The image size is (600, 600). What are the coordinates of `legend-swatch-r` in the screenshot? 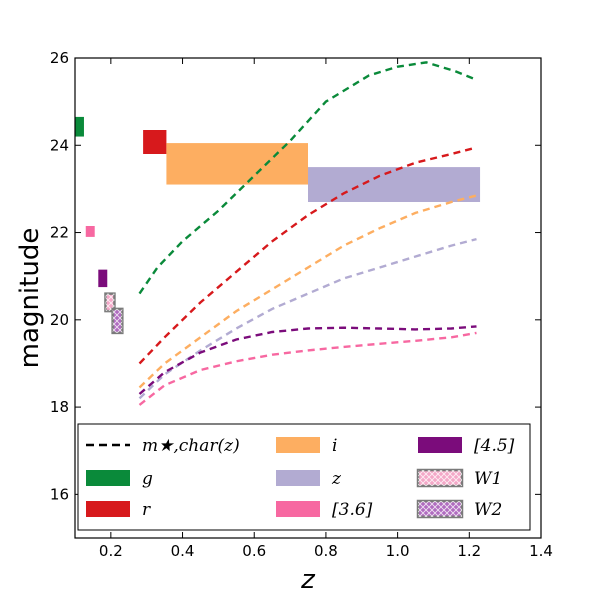 It's located at (108, 509).